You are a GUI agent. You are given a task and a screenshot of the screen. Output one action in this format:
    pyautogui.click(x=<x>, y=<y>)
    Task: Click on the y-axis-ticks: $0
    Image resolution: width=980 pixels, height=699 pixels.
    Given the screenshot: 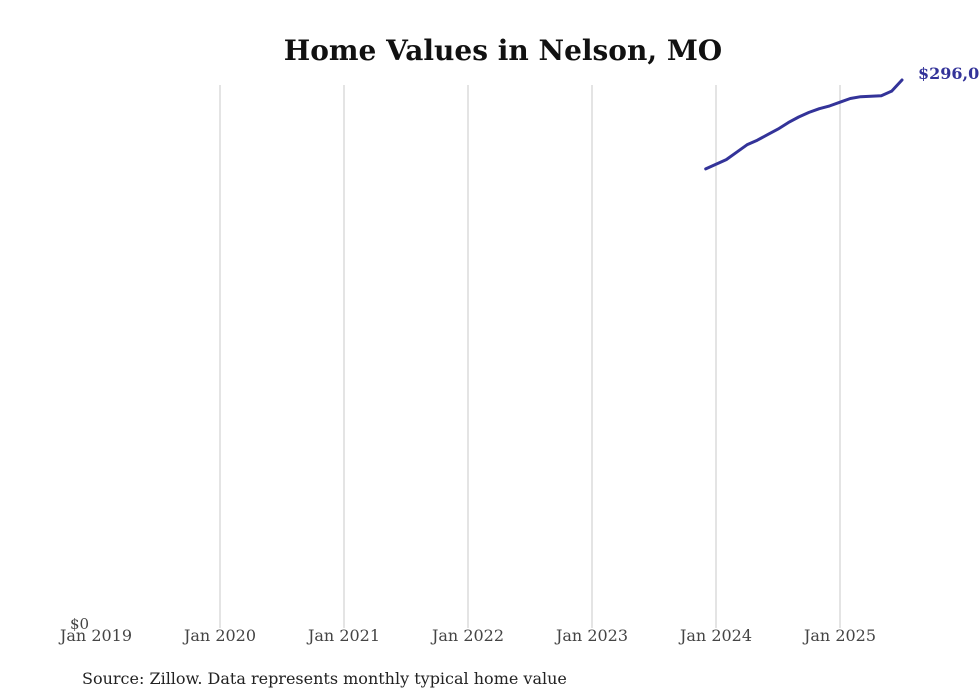 What is the action you would take?
    pyautogui.click(x=79, y=624)
    